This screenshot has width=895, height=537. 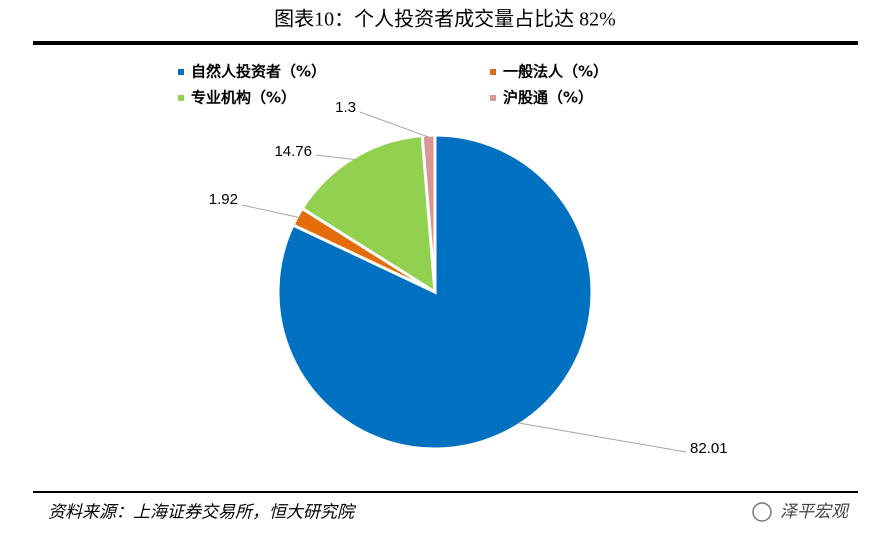 What do you see at coordinates (258, 72) in the screenshot?
I see `legend-label: 自然人投资者（%）` at bounding box center [258, 72].